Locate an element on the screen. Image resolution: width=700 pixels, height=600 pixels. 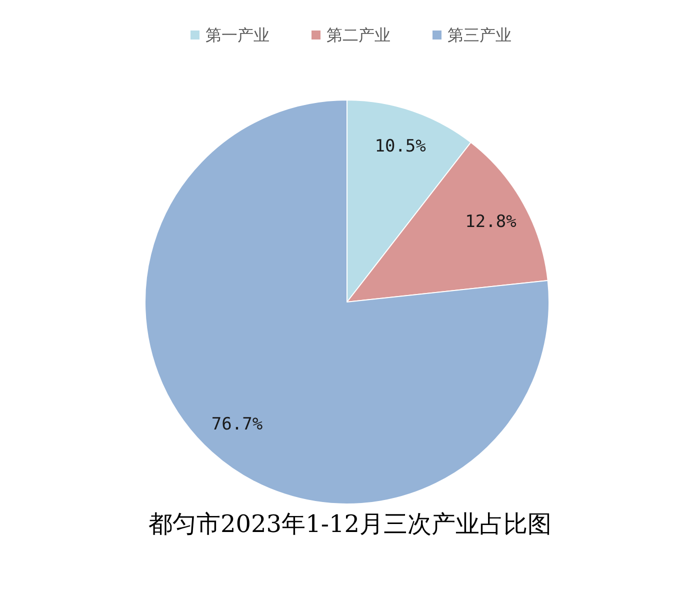
data-label: 10.5% is located at coordinates (400, 146).